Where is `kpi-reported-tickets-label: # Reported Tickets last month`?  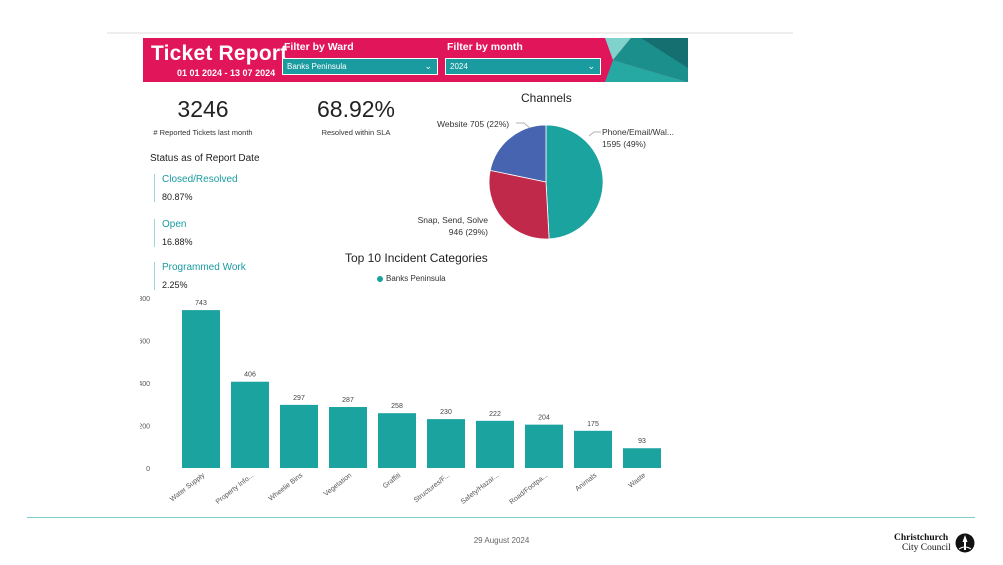
kpi-reported-tickets-label: # Reported Tickets last month is located at coordinates (203, 132).